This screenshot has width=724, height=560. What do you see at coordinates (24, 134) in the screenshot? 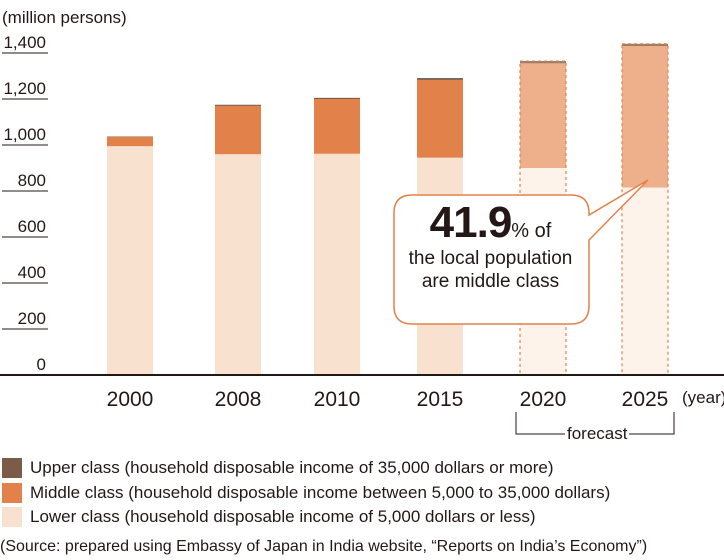
I see `y-tick-label: 1,000` at bounding box center [24, 134].